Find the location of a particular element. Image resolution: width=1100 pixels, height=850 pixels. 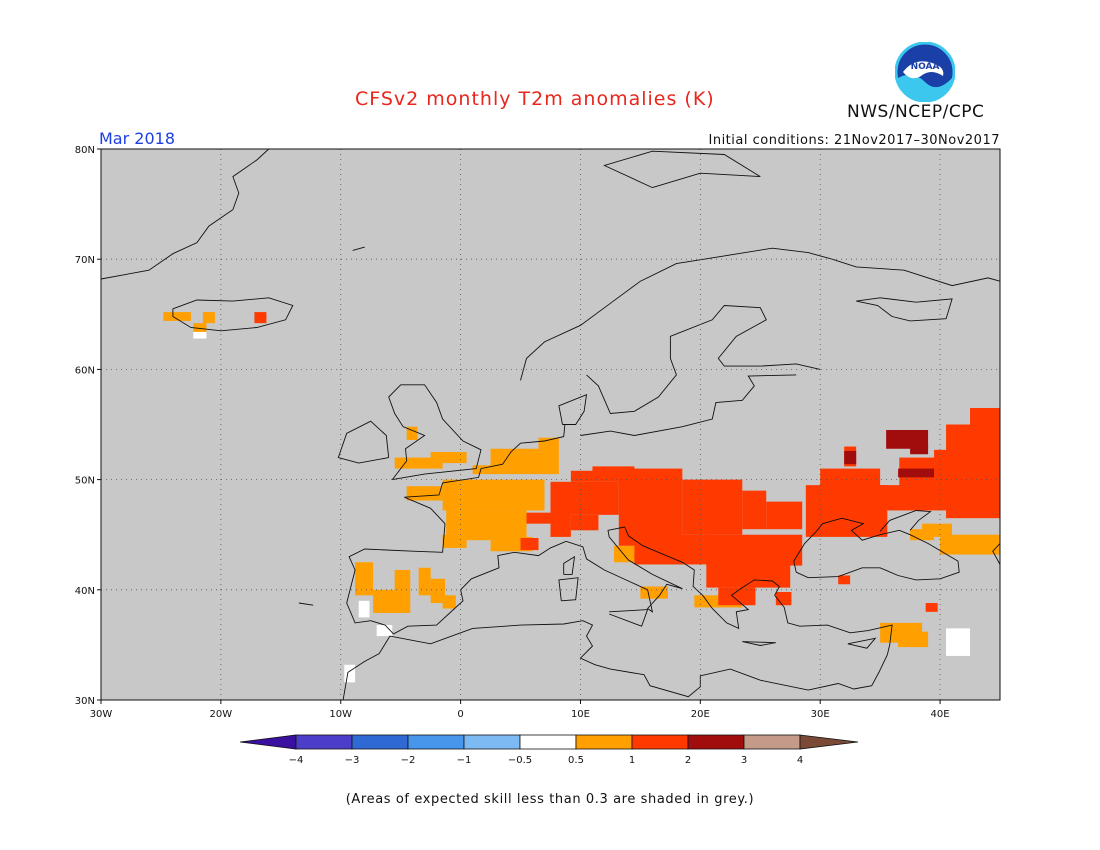

agency-label: NWS/NCEP/CPC is located at coordinates (916, 112).